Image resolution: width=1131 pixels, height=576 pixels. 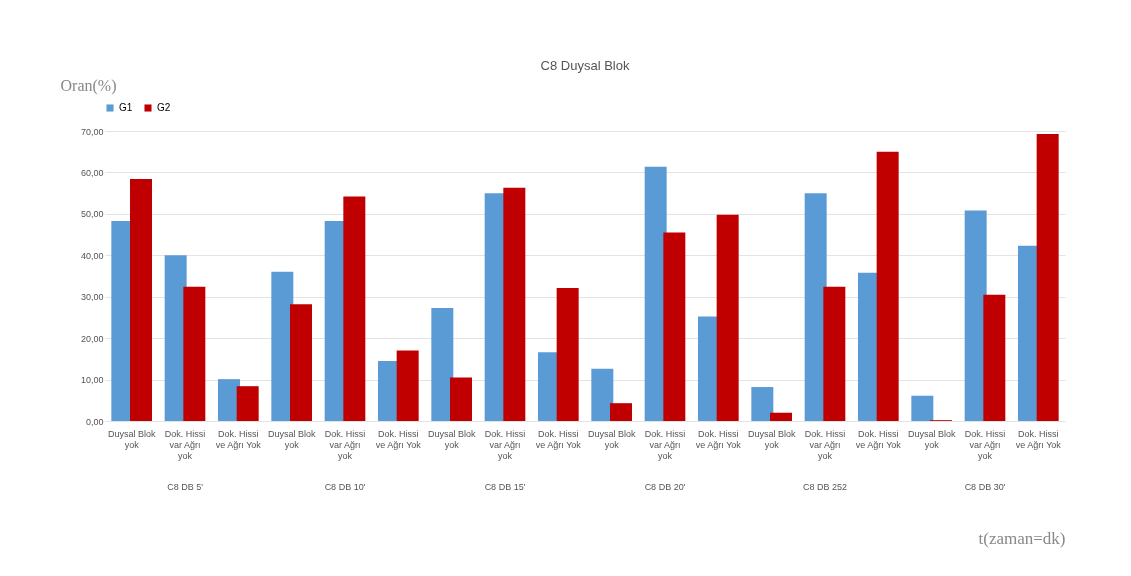 What do you see at coordinates (92, 172) in the screenshot?
I see `y-tick-label: 60,00` at bounding box center [92, 172].